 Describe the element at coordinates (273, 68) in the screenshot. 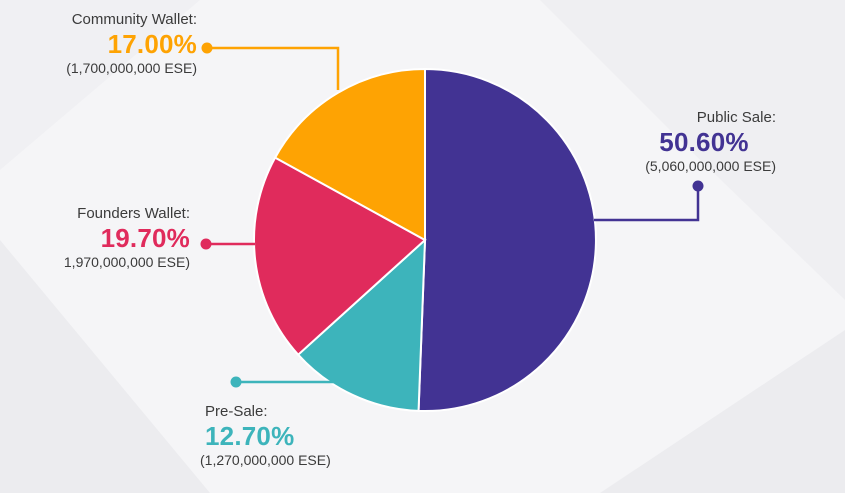

I see `connector-community-wallet` at that location.